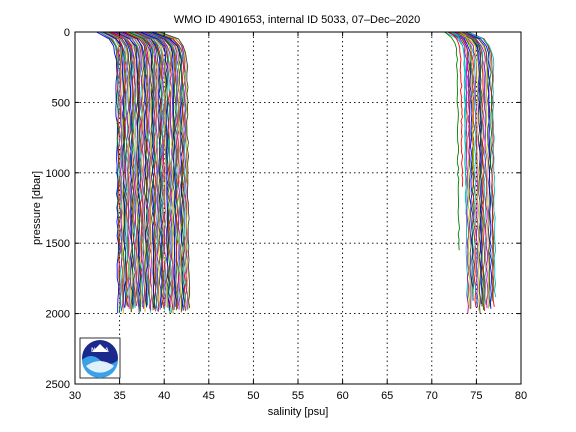 This screenshot has height=432, width=576. Describe the element at coordinates (58, 244) in the screenshot. I see `y-tick-label: 1500` at that location.